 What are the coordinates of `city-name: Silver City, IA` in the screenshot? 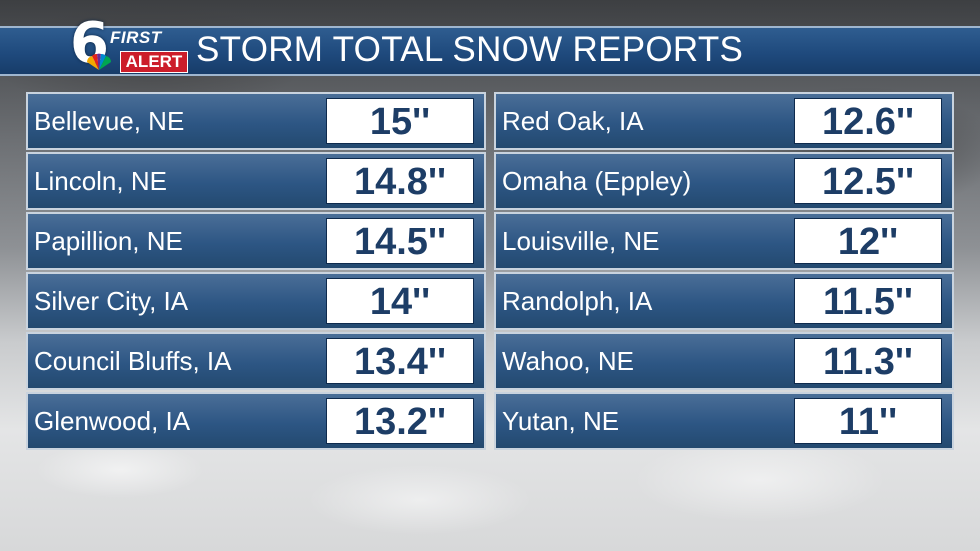 It's located at (111, 301).